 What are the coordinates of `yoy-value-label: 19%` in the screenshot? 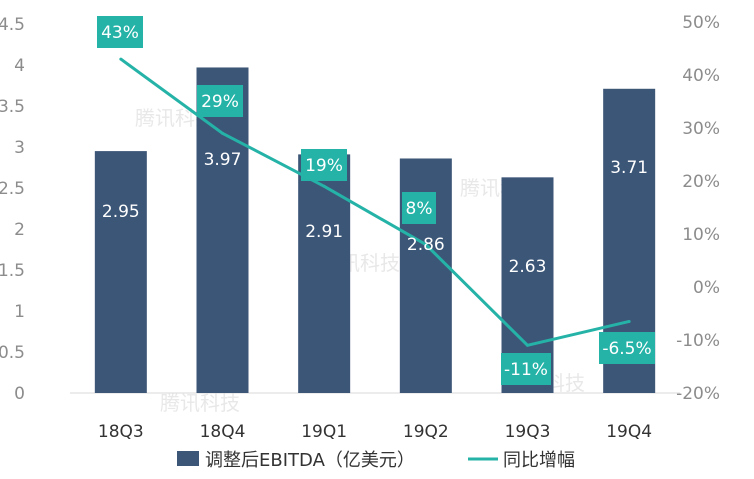 It's located at (324, 166).